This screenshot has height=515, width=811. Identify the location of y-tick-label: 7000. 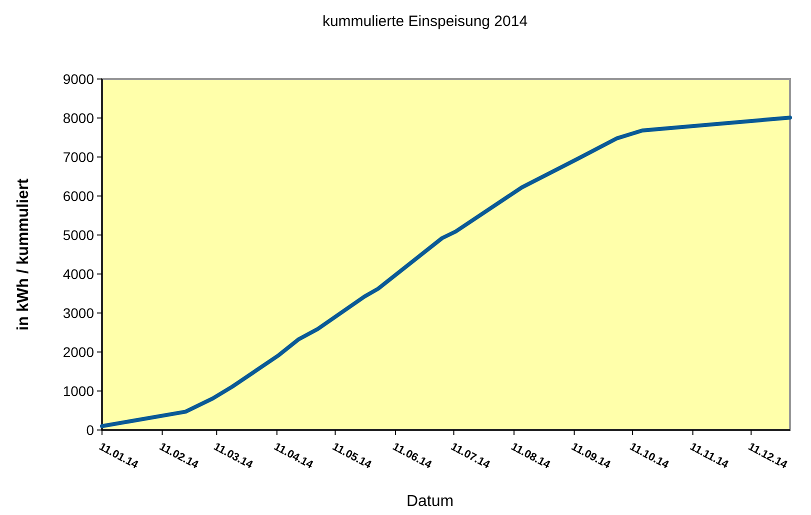
(78, 156).